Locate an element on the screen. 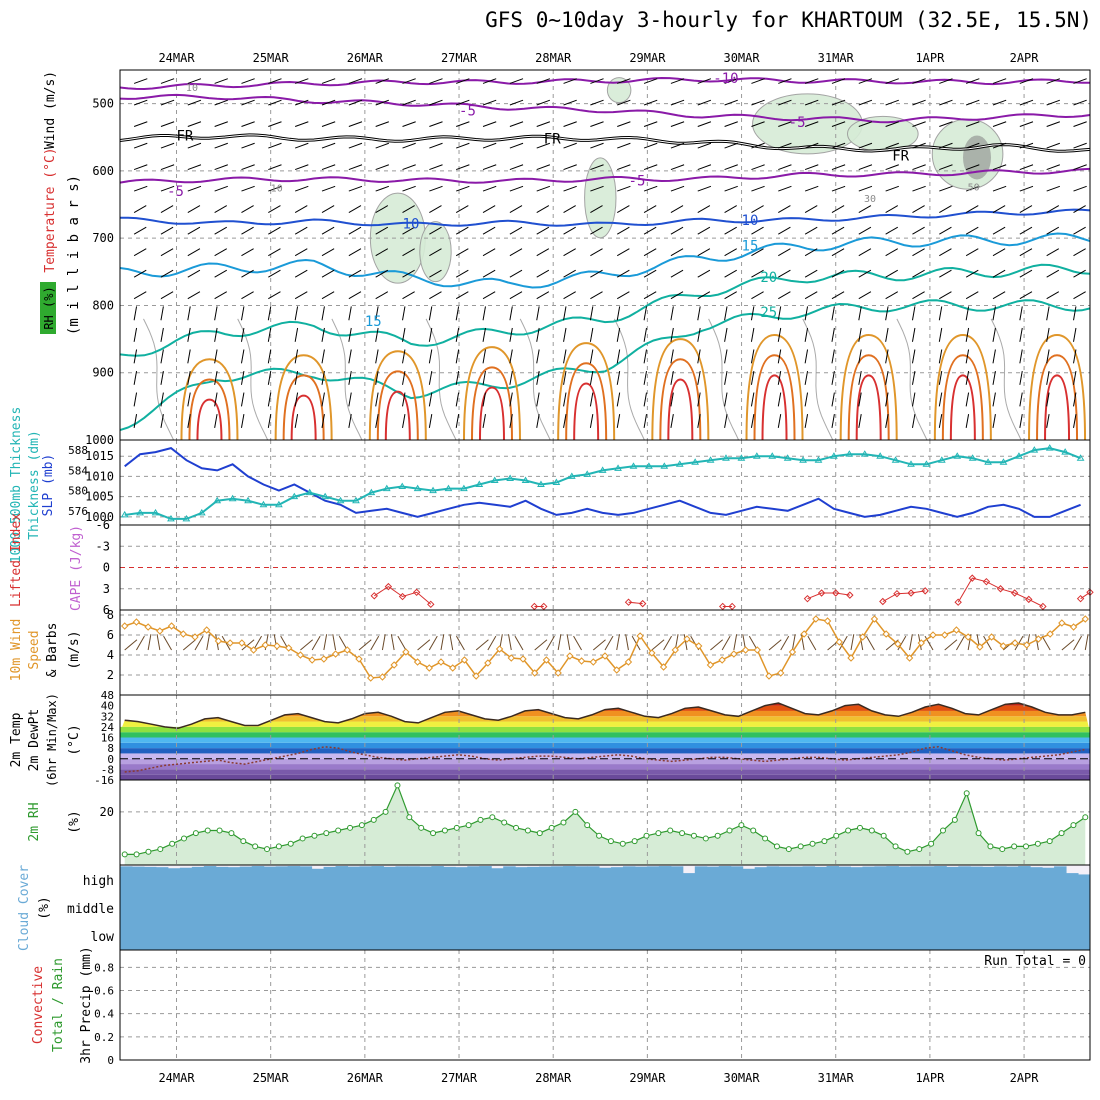 Image resolution: width=1100 pixels, height=1100 pixels. wind-ylabel-2: Speed is located at coordinates (34, 649).